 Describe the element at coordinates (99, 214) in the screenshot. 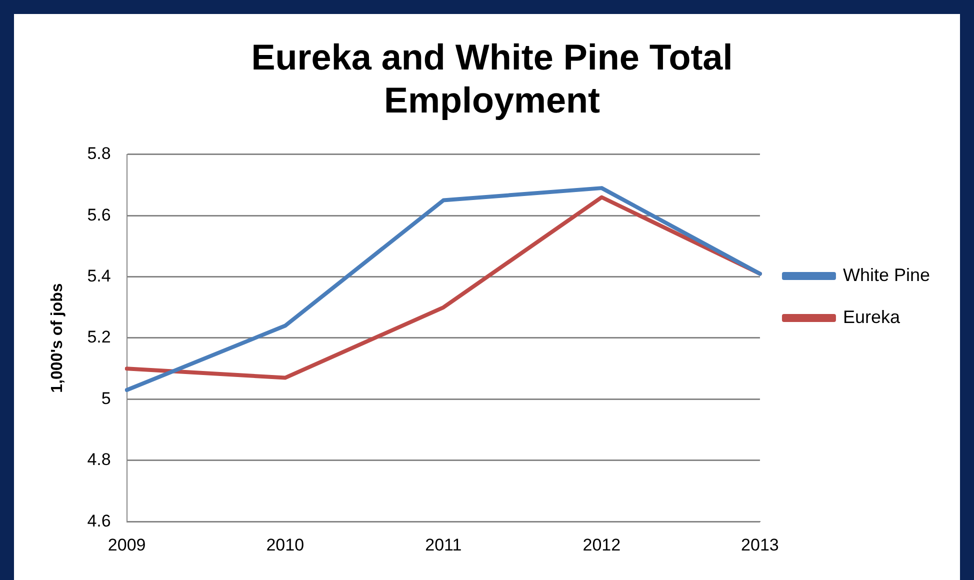

I see `y-tick-label: 5.6` at that location.